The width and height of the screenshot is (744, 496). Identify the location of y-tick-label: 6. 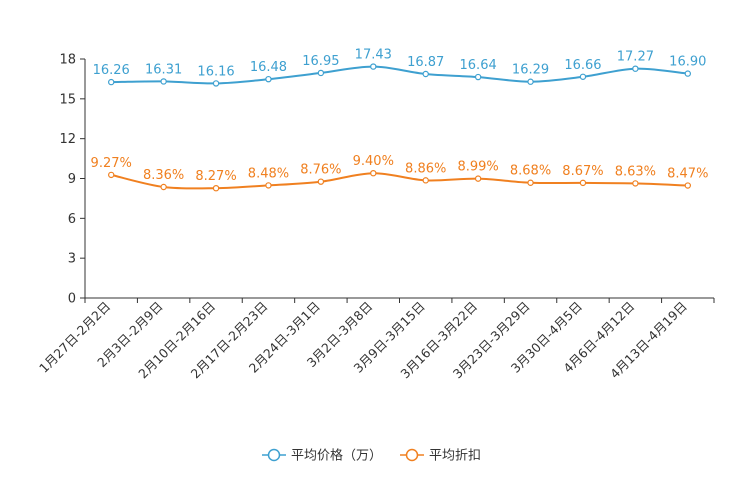
(72, 219).